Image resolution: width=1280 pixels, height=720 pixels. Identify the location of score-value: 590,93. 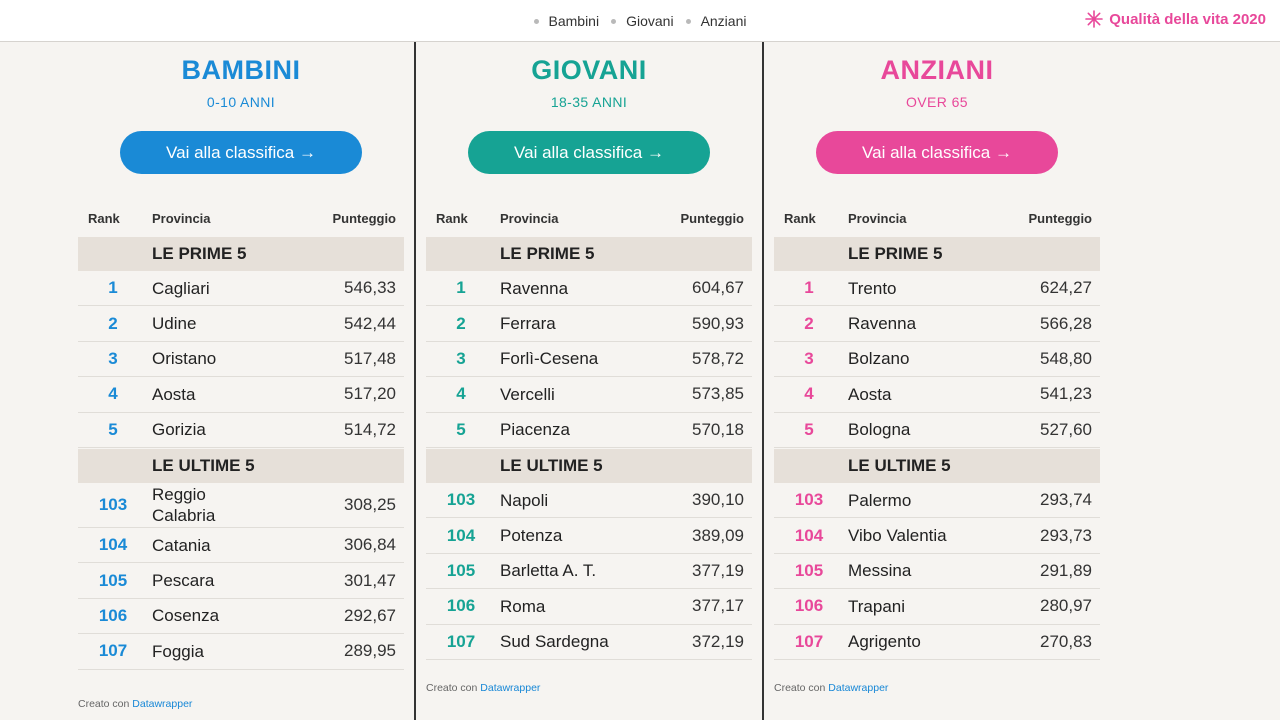
(718, 323).